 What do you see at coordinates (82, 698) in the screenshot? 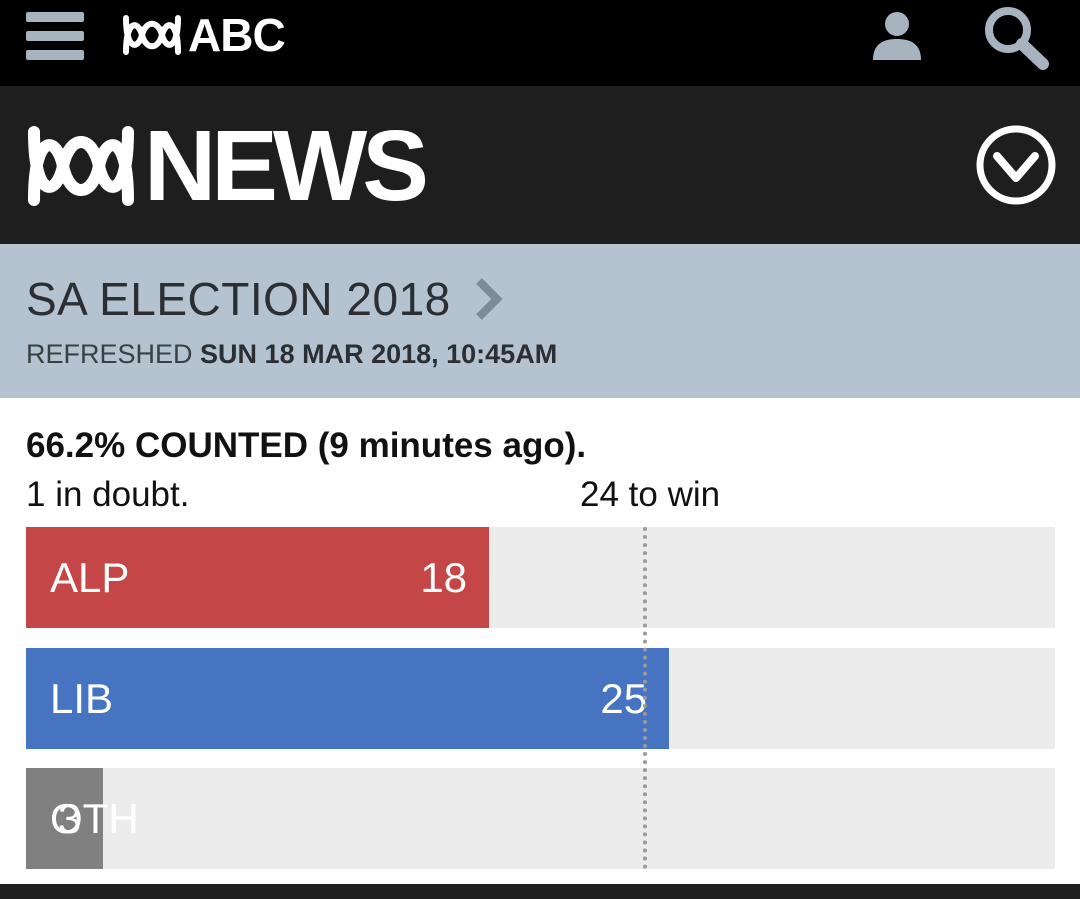
I see `party-name: LIB` at bounding box center [82, 698].